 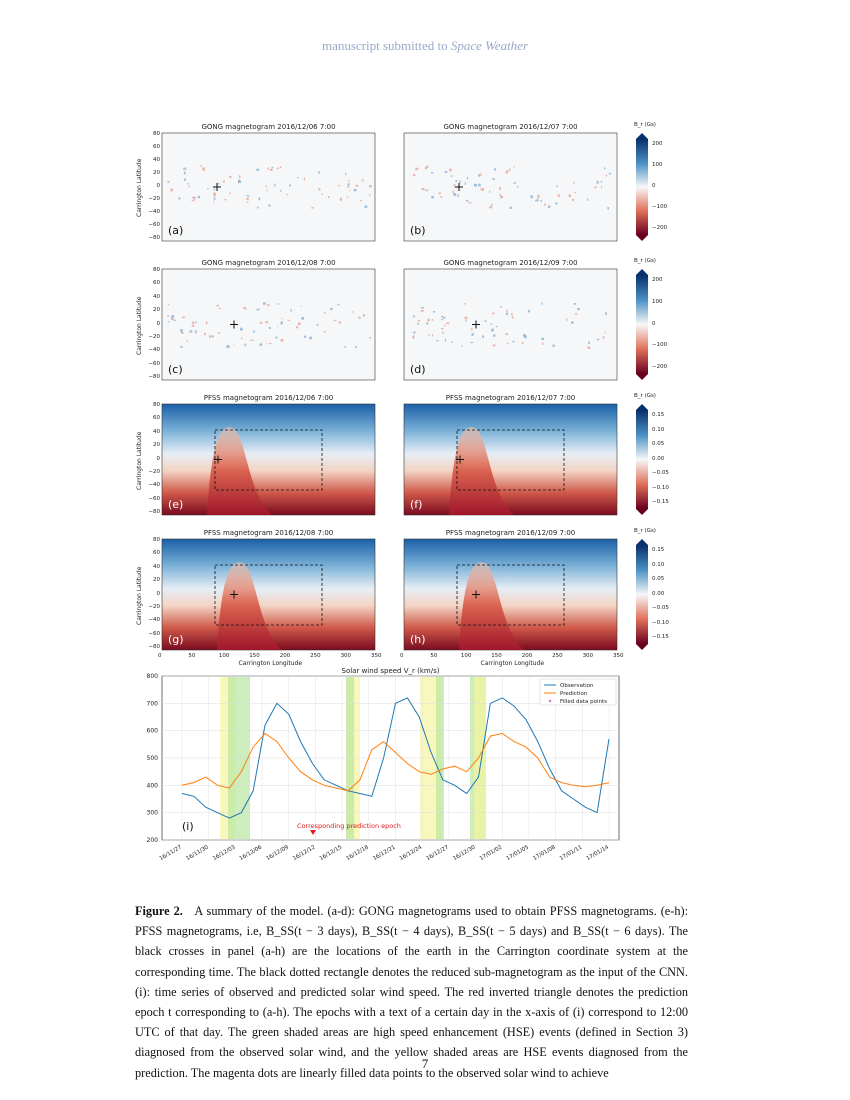 I want to click on pfss-bulge, so click(x=481, y=471).